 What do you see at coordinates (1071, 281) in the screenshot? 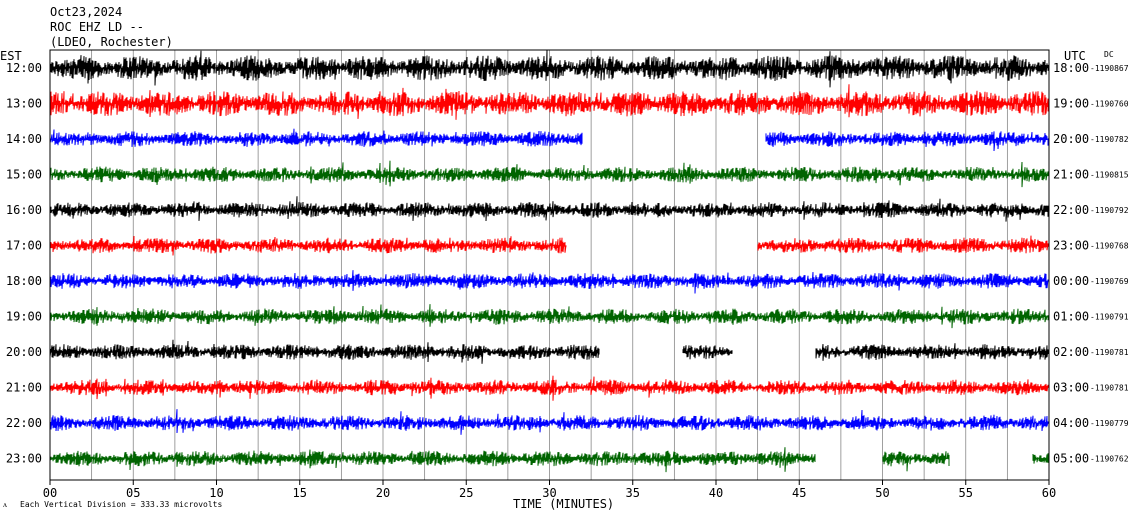
I see `utc-time-label: 00:00` at bounding box center [1071, 281].